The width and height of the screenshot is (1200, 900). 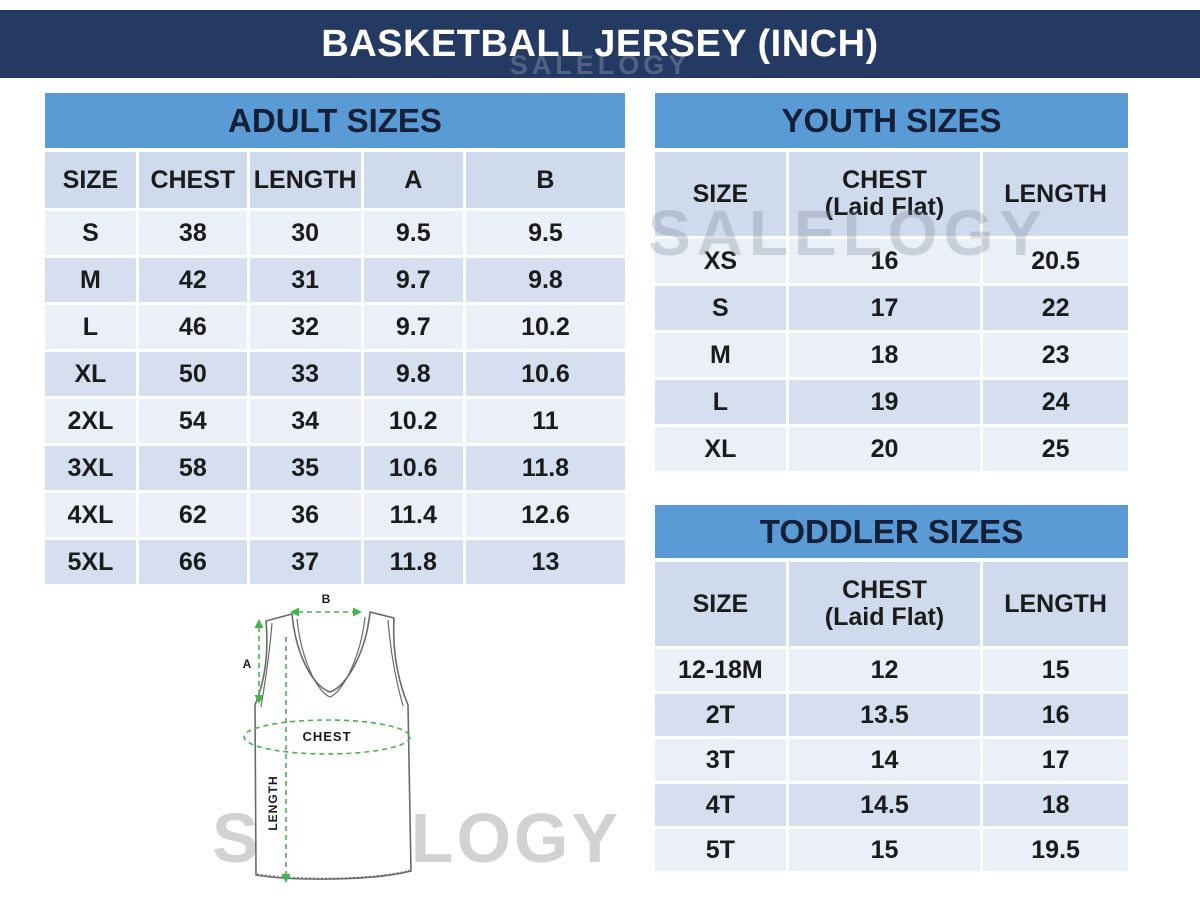 What do you see at coordinates (192, 374) in the screenshot?
I see `table-cell: 50` at bounding box center [192, 374].